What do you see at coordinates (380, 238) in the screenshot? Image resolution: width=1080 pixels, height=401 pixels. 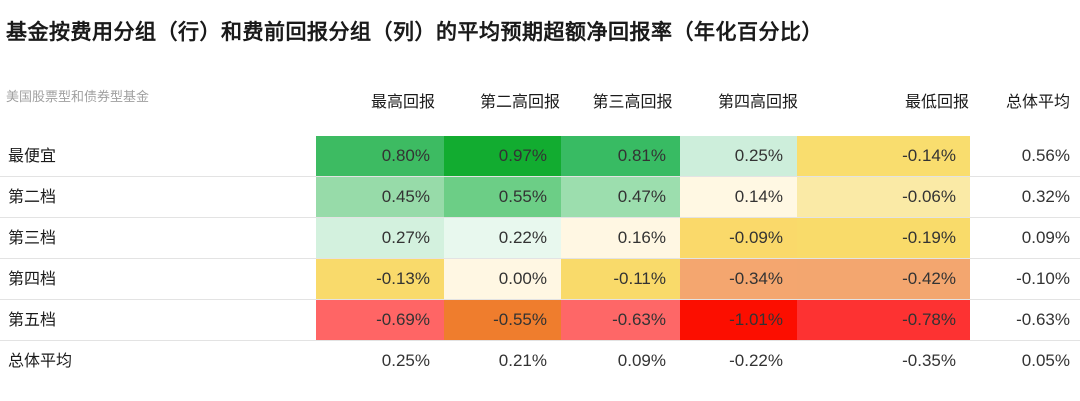 I see `heatmap-cell: 0.27%` at bounding box center [380, 238].